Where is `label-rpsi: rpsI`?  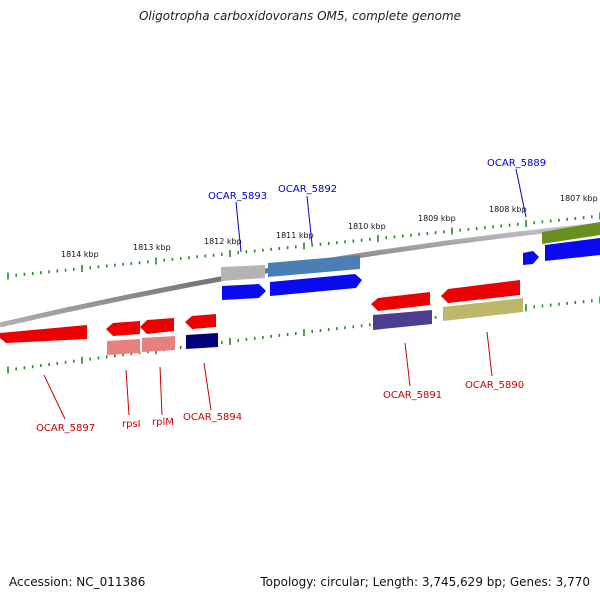
label-rpsi: rpsI is located at coordinates (131, 424).